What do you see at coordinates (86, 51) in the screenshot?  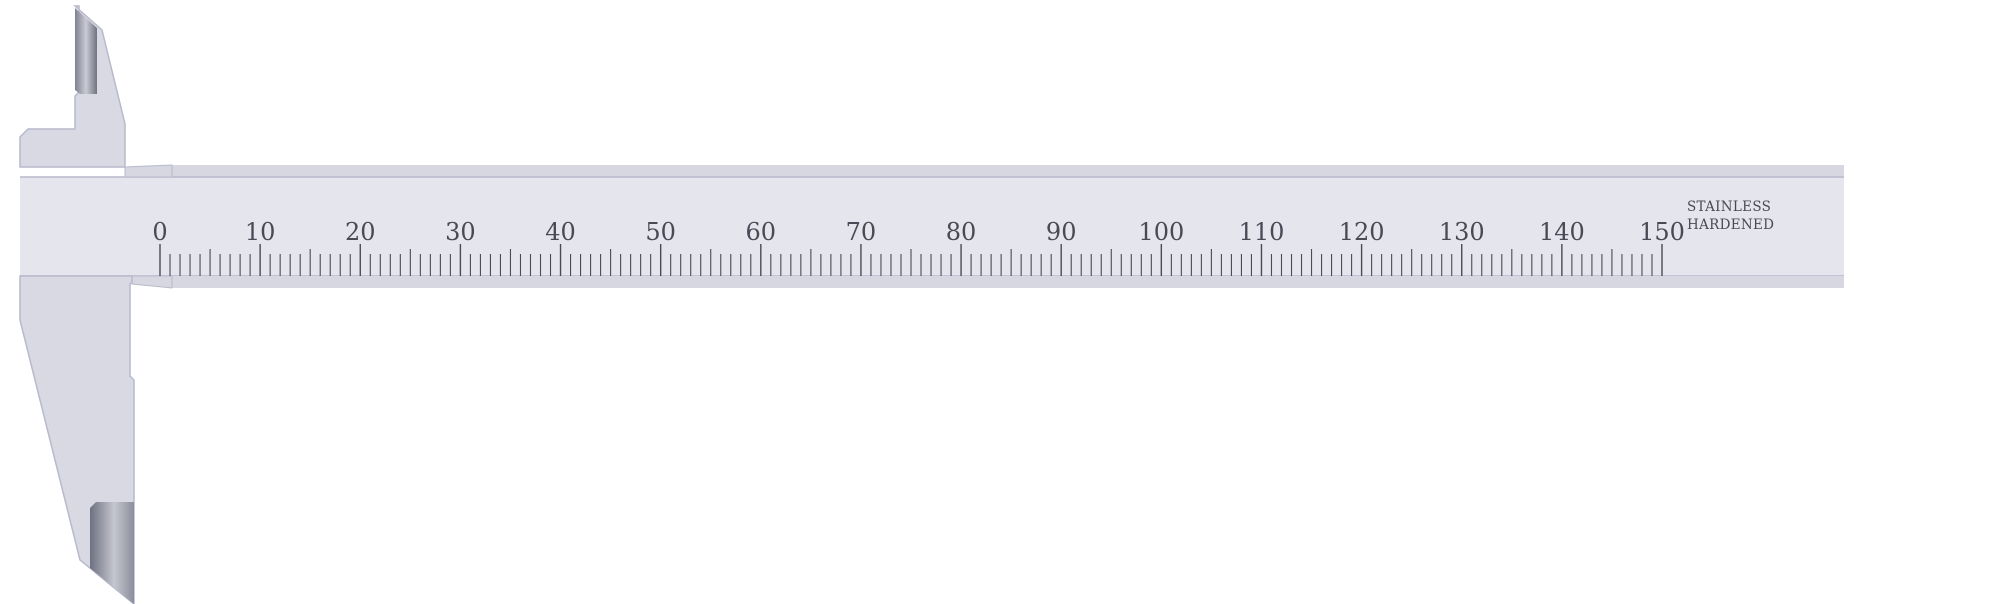 I see `upper-jaw-tip` at bounding box center [86, 51].